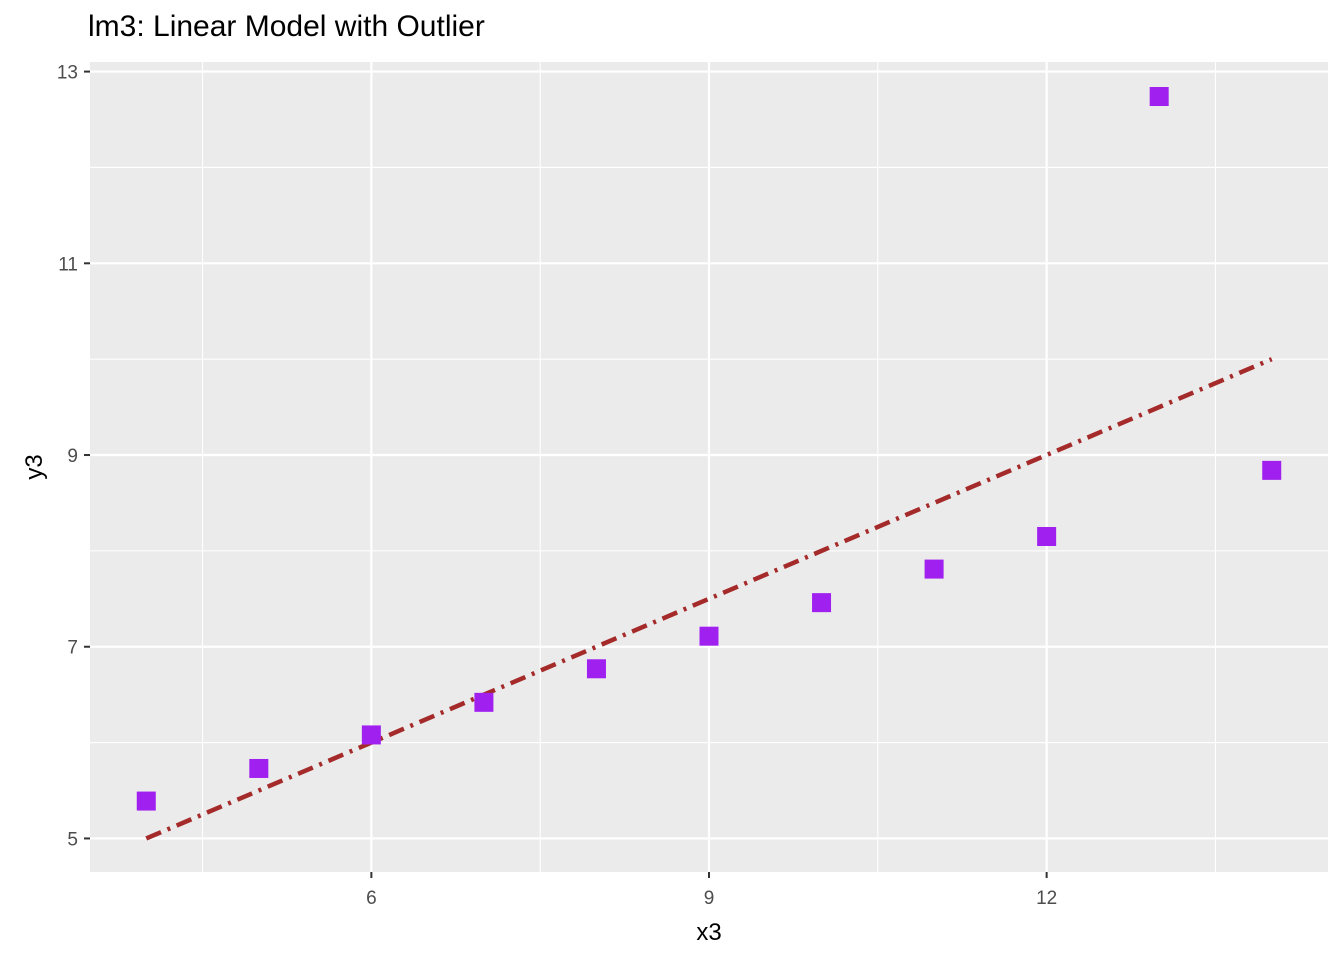 The width and height of the screenshot is (1344, 960). What do you see at coordinates (708, 932) in the screenshot?
I see `x-axis-title: x3` at bounding box center [708, 932].